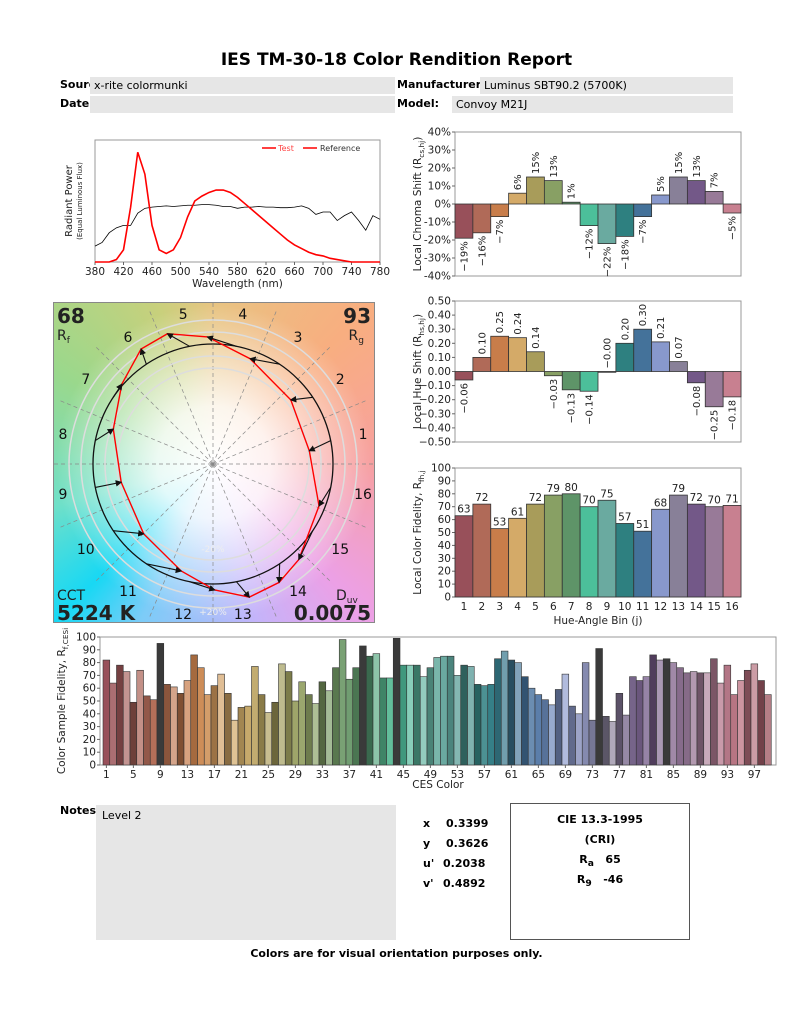  Describe the element at coordinates (187, 775) in the screenshot. I see `ces-x-tick-label: 13` at that location.